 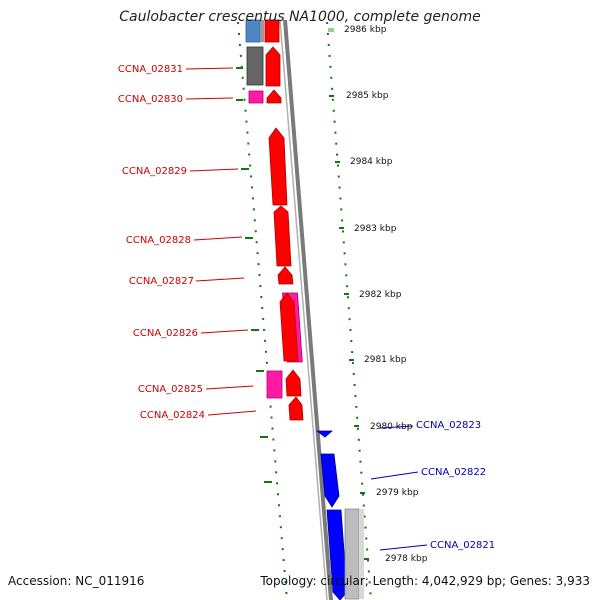 What do you see at coordinates (172, 415) in the screenshot?
I see `gene-label-ccna-02824: CCNA_02824` at bounding box center [172, 415].